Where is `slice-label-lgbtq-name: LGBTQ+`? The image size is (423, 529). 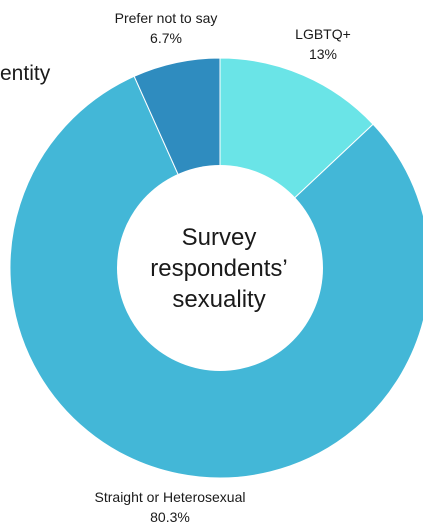 slice-label-lgbtq-name: LGBTQ+ is located at coordinates (323, 34).